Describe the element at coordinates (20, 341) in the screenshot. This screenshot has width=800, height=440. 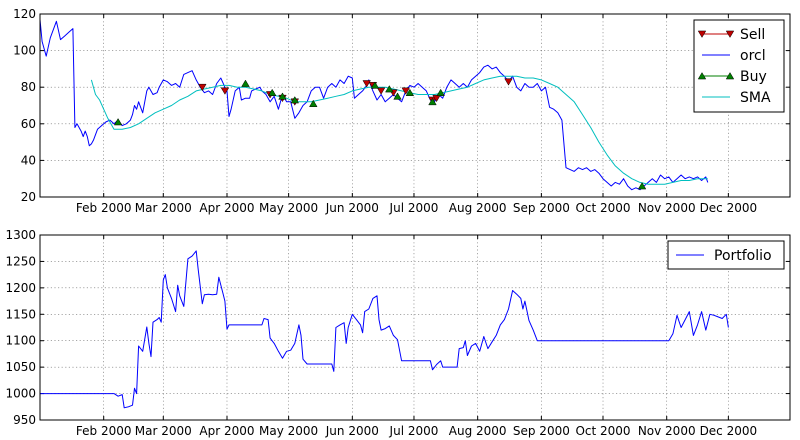
I see `y-tick-label: 1100` at that location.